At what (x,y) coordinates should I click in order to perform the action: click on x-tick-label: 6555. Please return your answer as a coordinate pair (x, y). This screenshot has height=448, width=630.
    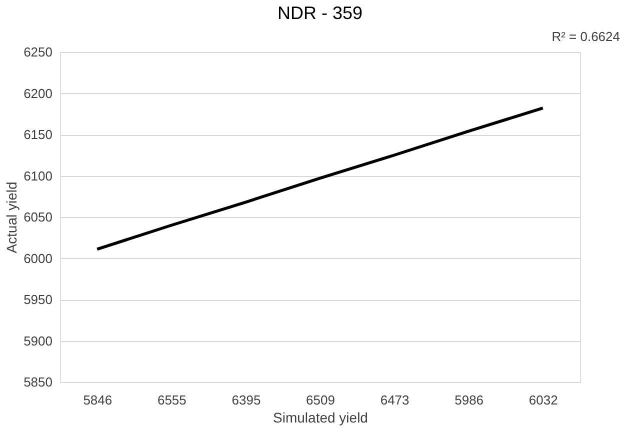
    Looking at the image, I should click on (171, 400).